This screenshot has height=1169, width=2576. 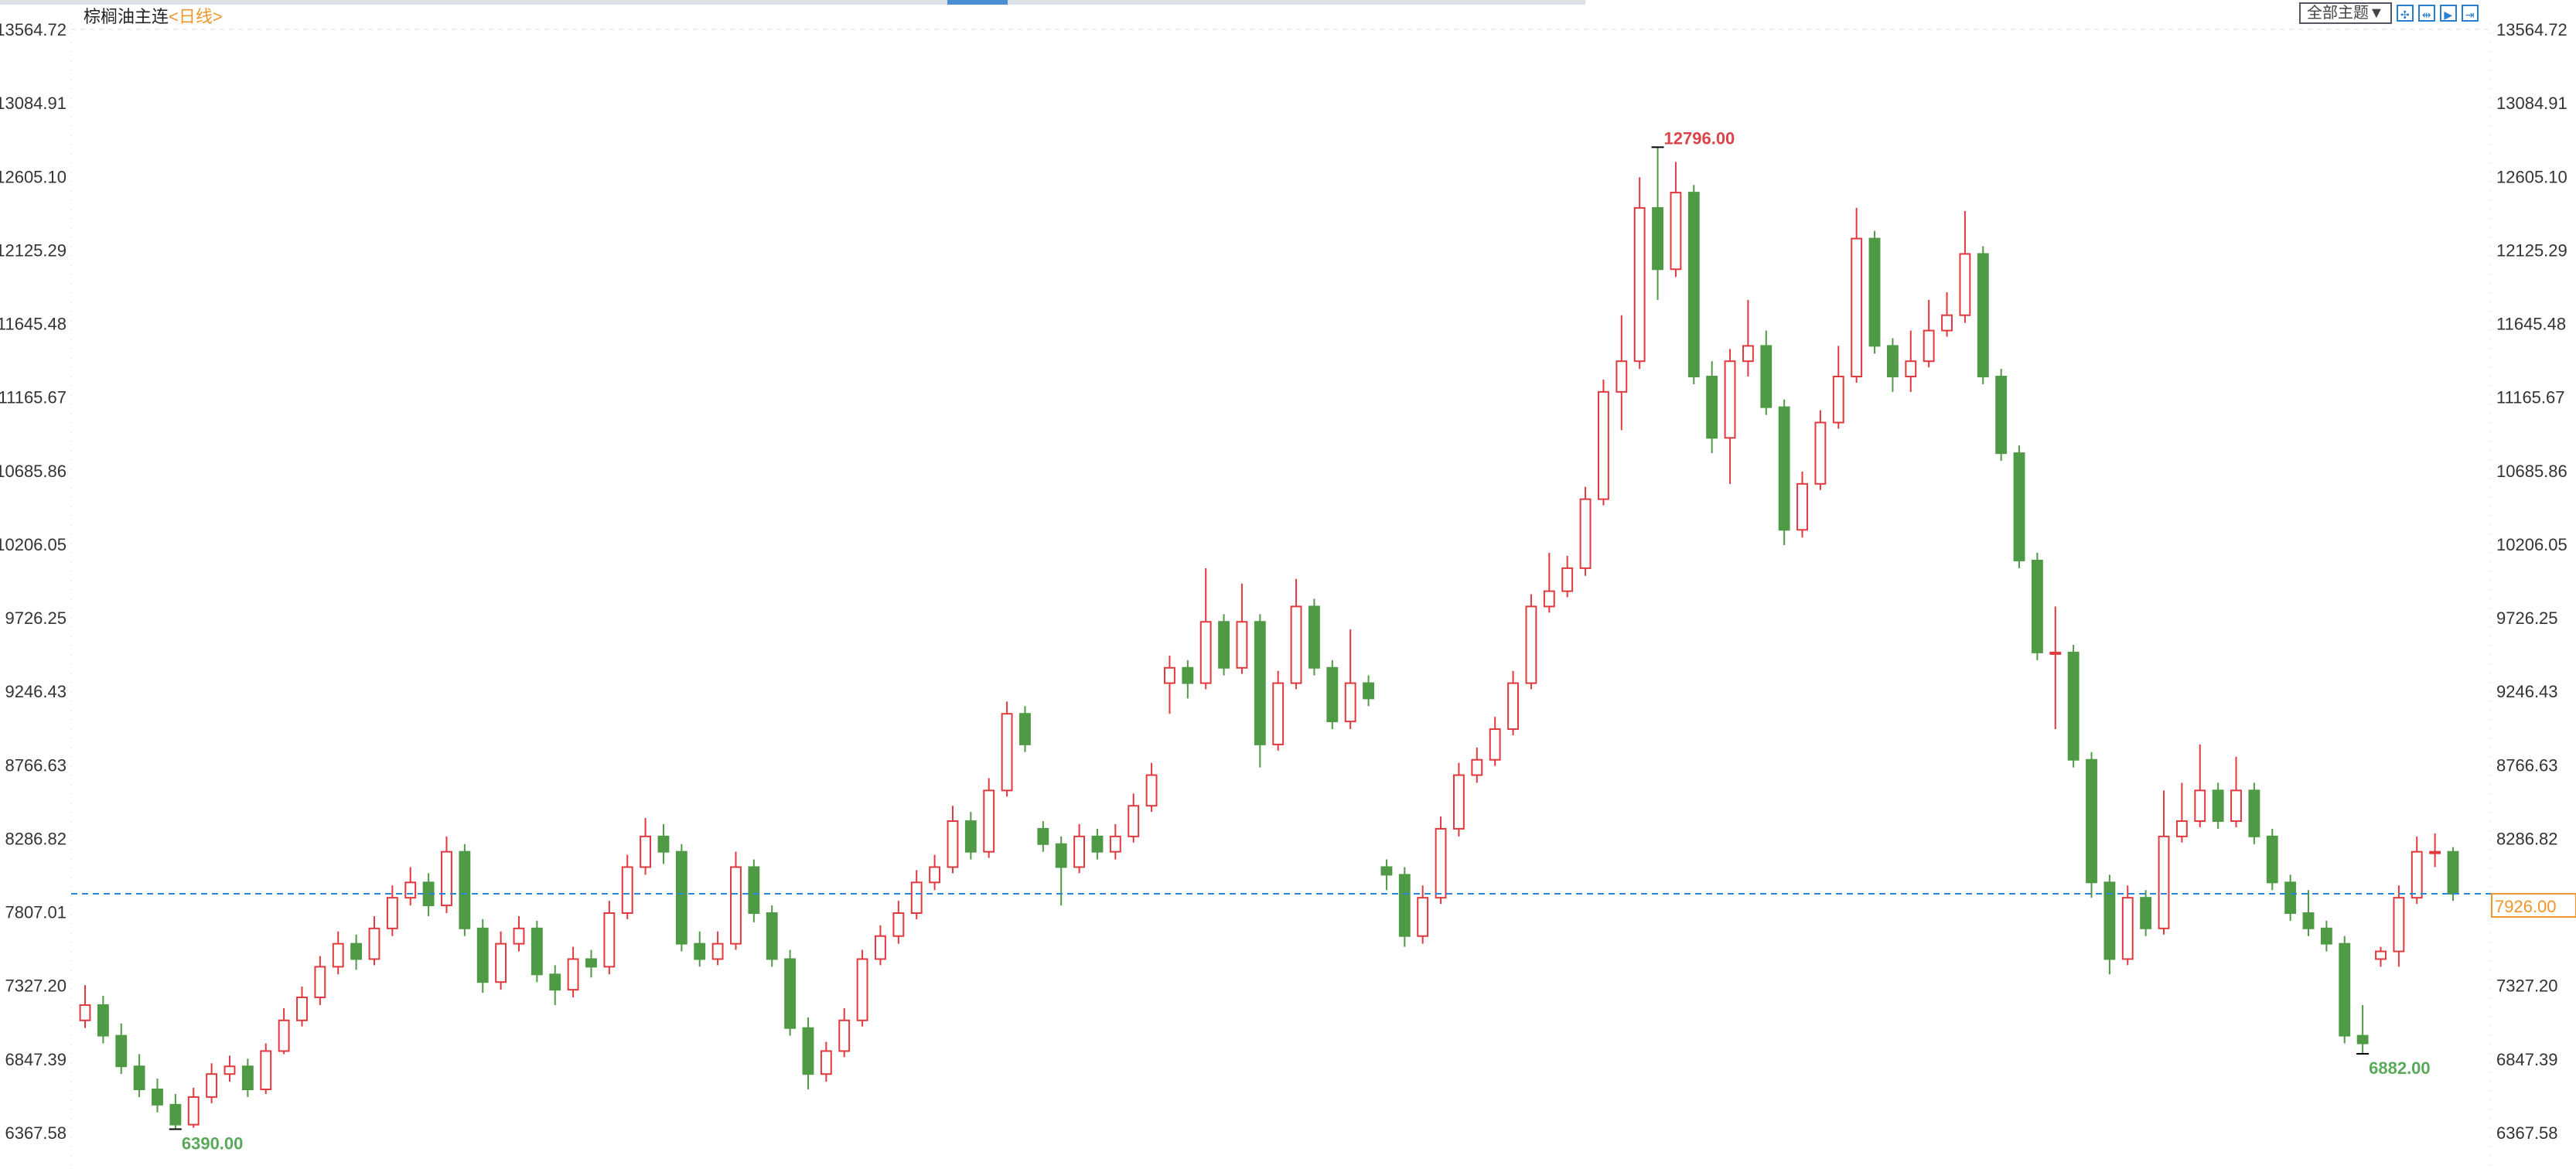 What do you see at coordinates (33, 471) in the screenshot?
I see `y-tick-label-left: 10685.86` at bounding box center [33, 471].